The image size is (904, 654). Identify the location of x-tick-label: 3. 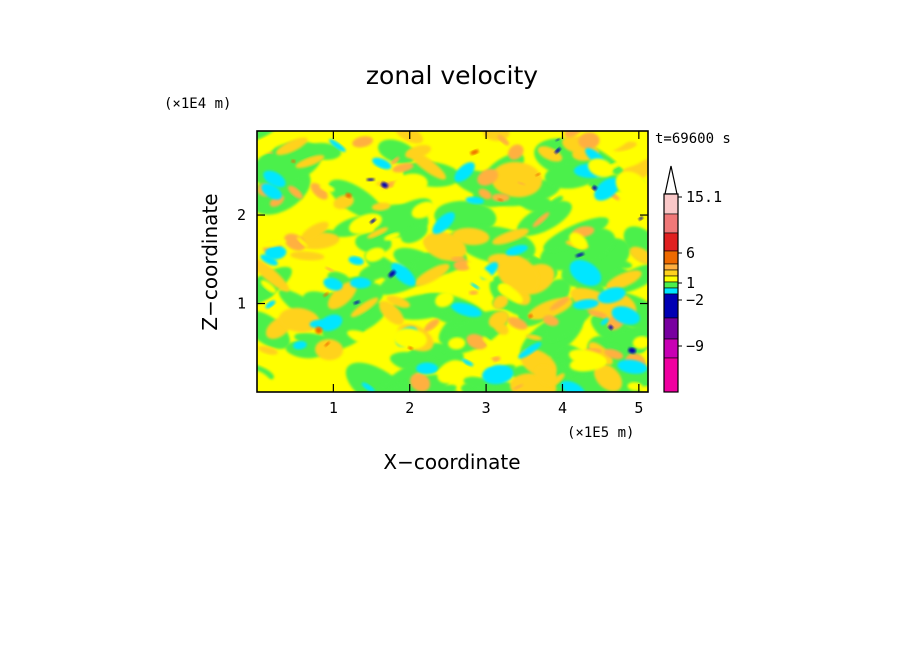
(486, 408).